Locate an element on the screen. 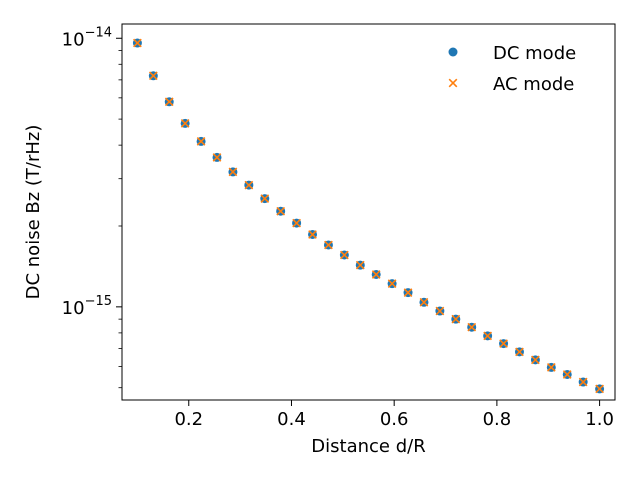 The height and width of the screenshot is (480, 640). x-tick-label: 0.8 is located at coordinates (497, 419).